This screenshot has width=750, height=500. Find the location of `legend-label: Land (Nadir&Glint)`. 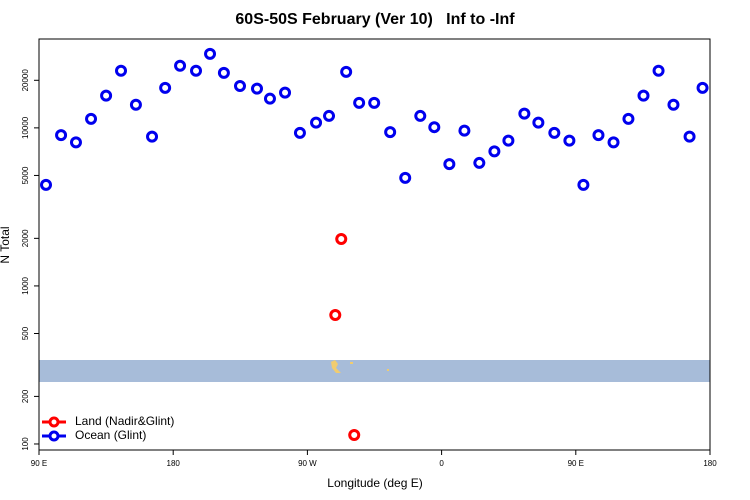

legend-label: Land (Nadir&Glint) is located at coordinates (124, 421).